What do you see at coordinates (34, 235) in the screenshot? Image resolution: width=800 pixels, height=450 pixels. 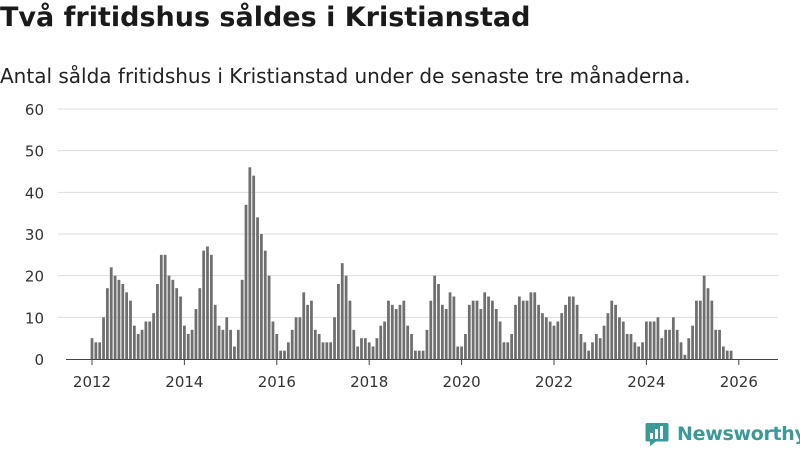 I see `y-axis: 0 10 20 30 40 50 60` at bounding box center [34, 235].